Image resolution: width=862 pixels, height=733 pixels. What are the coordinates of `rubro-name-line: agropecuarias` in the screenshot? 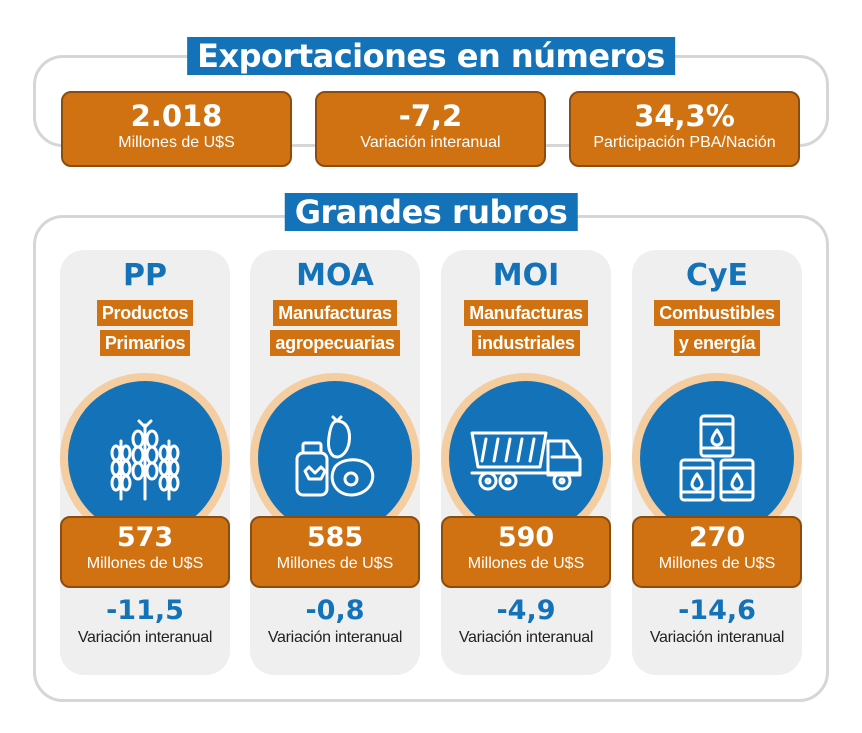 It's located at (335, 343).